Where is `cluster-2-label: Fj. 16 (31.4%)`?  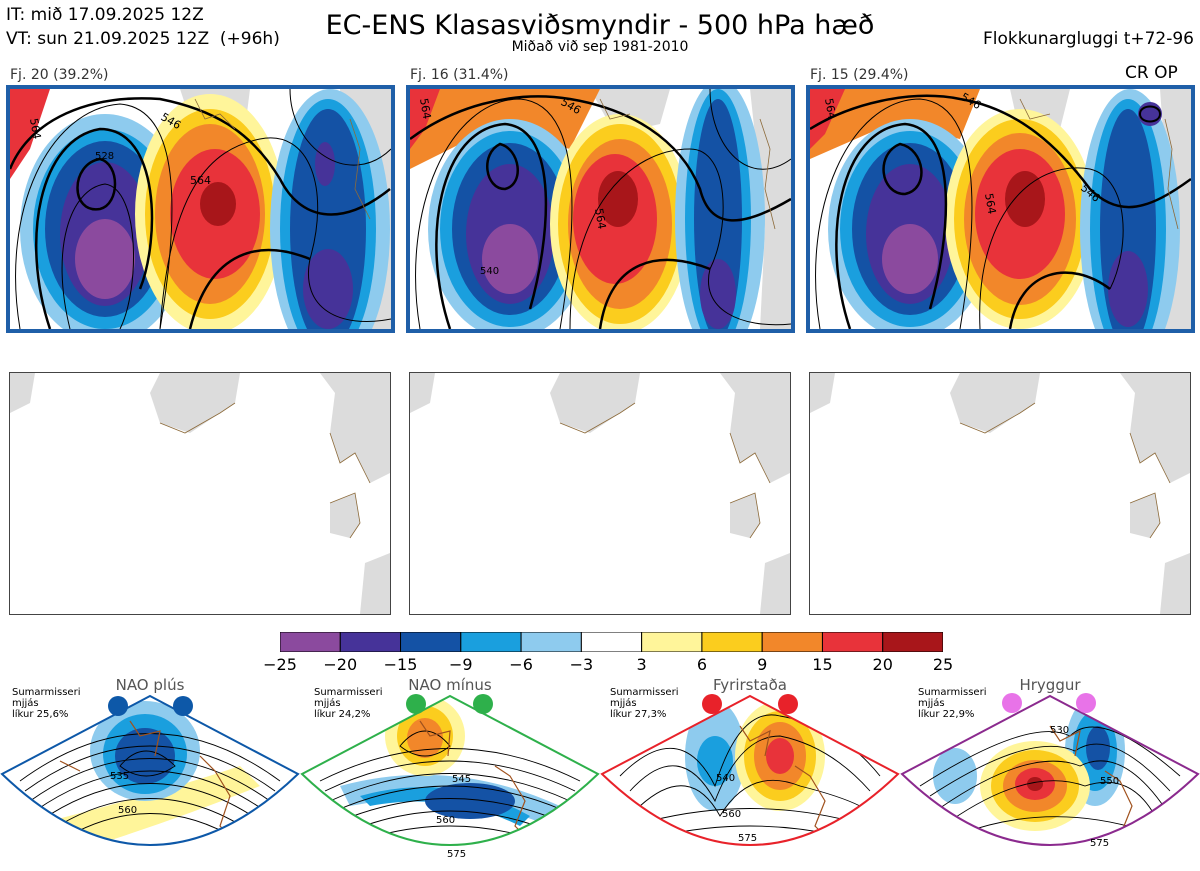 cluster-2-label: Fj. 16 (31.4%) is located at coordinates (459, 75).